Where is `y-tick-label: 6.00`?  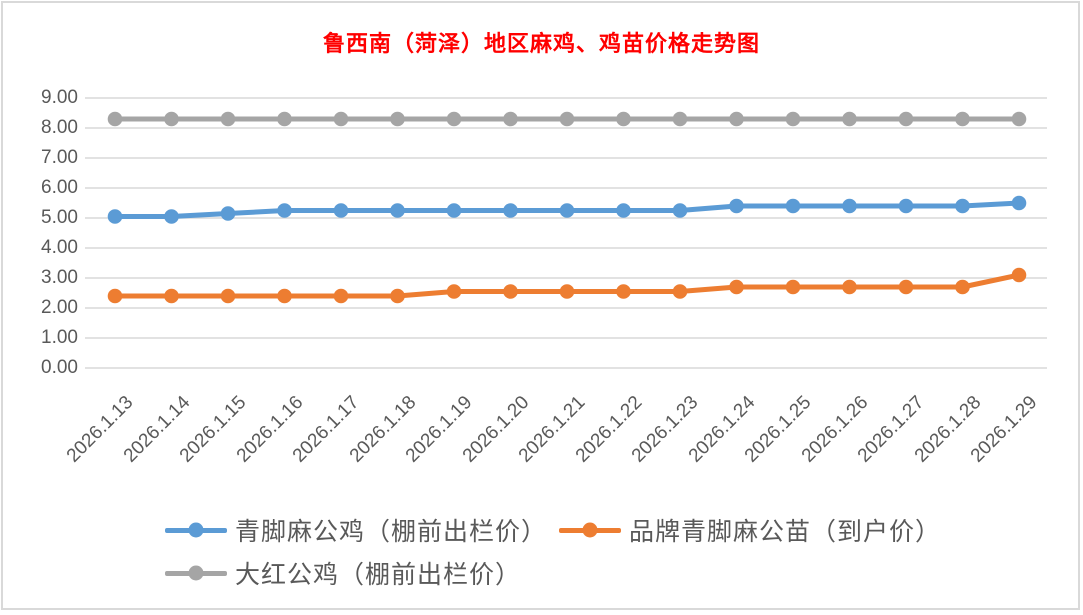
y-tick-label: 6.00 is located at coordinates (59, 187).